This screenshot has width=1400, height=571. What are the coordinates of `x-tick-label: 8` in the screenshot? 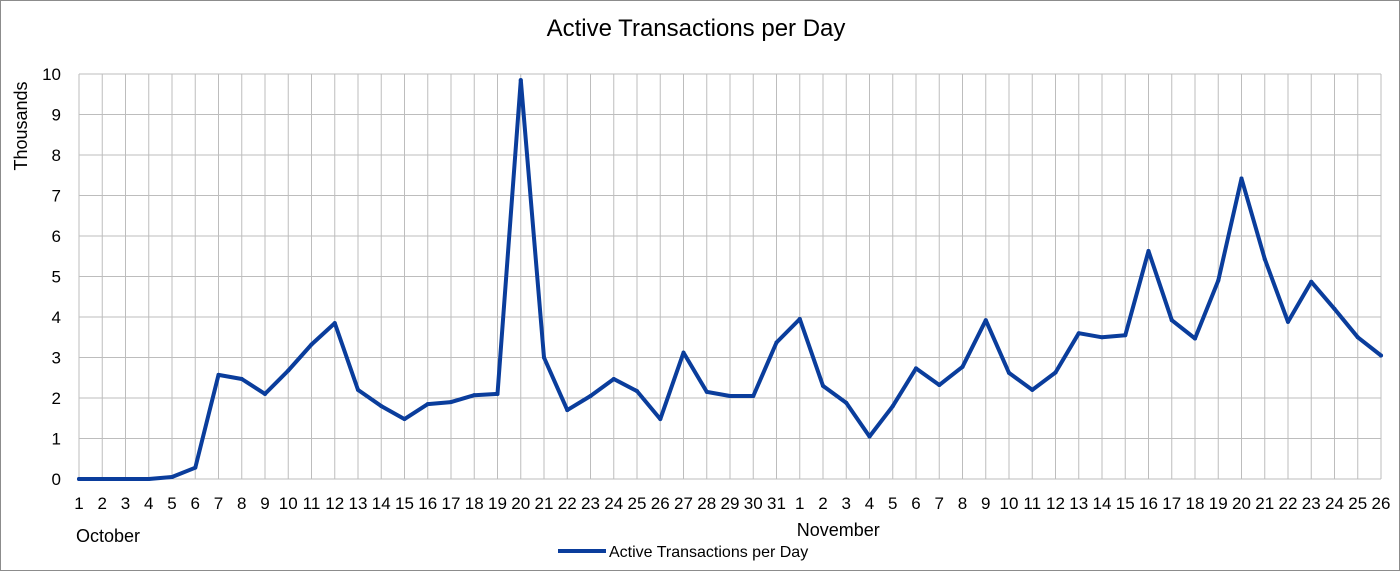 It's located at (241, 503).